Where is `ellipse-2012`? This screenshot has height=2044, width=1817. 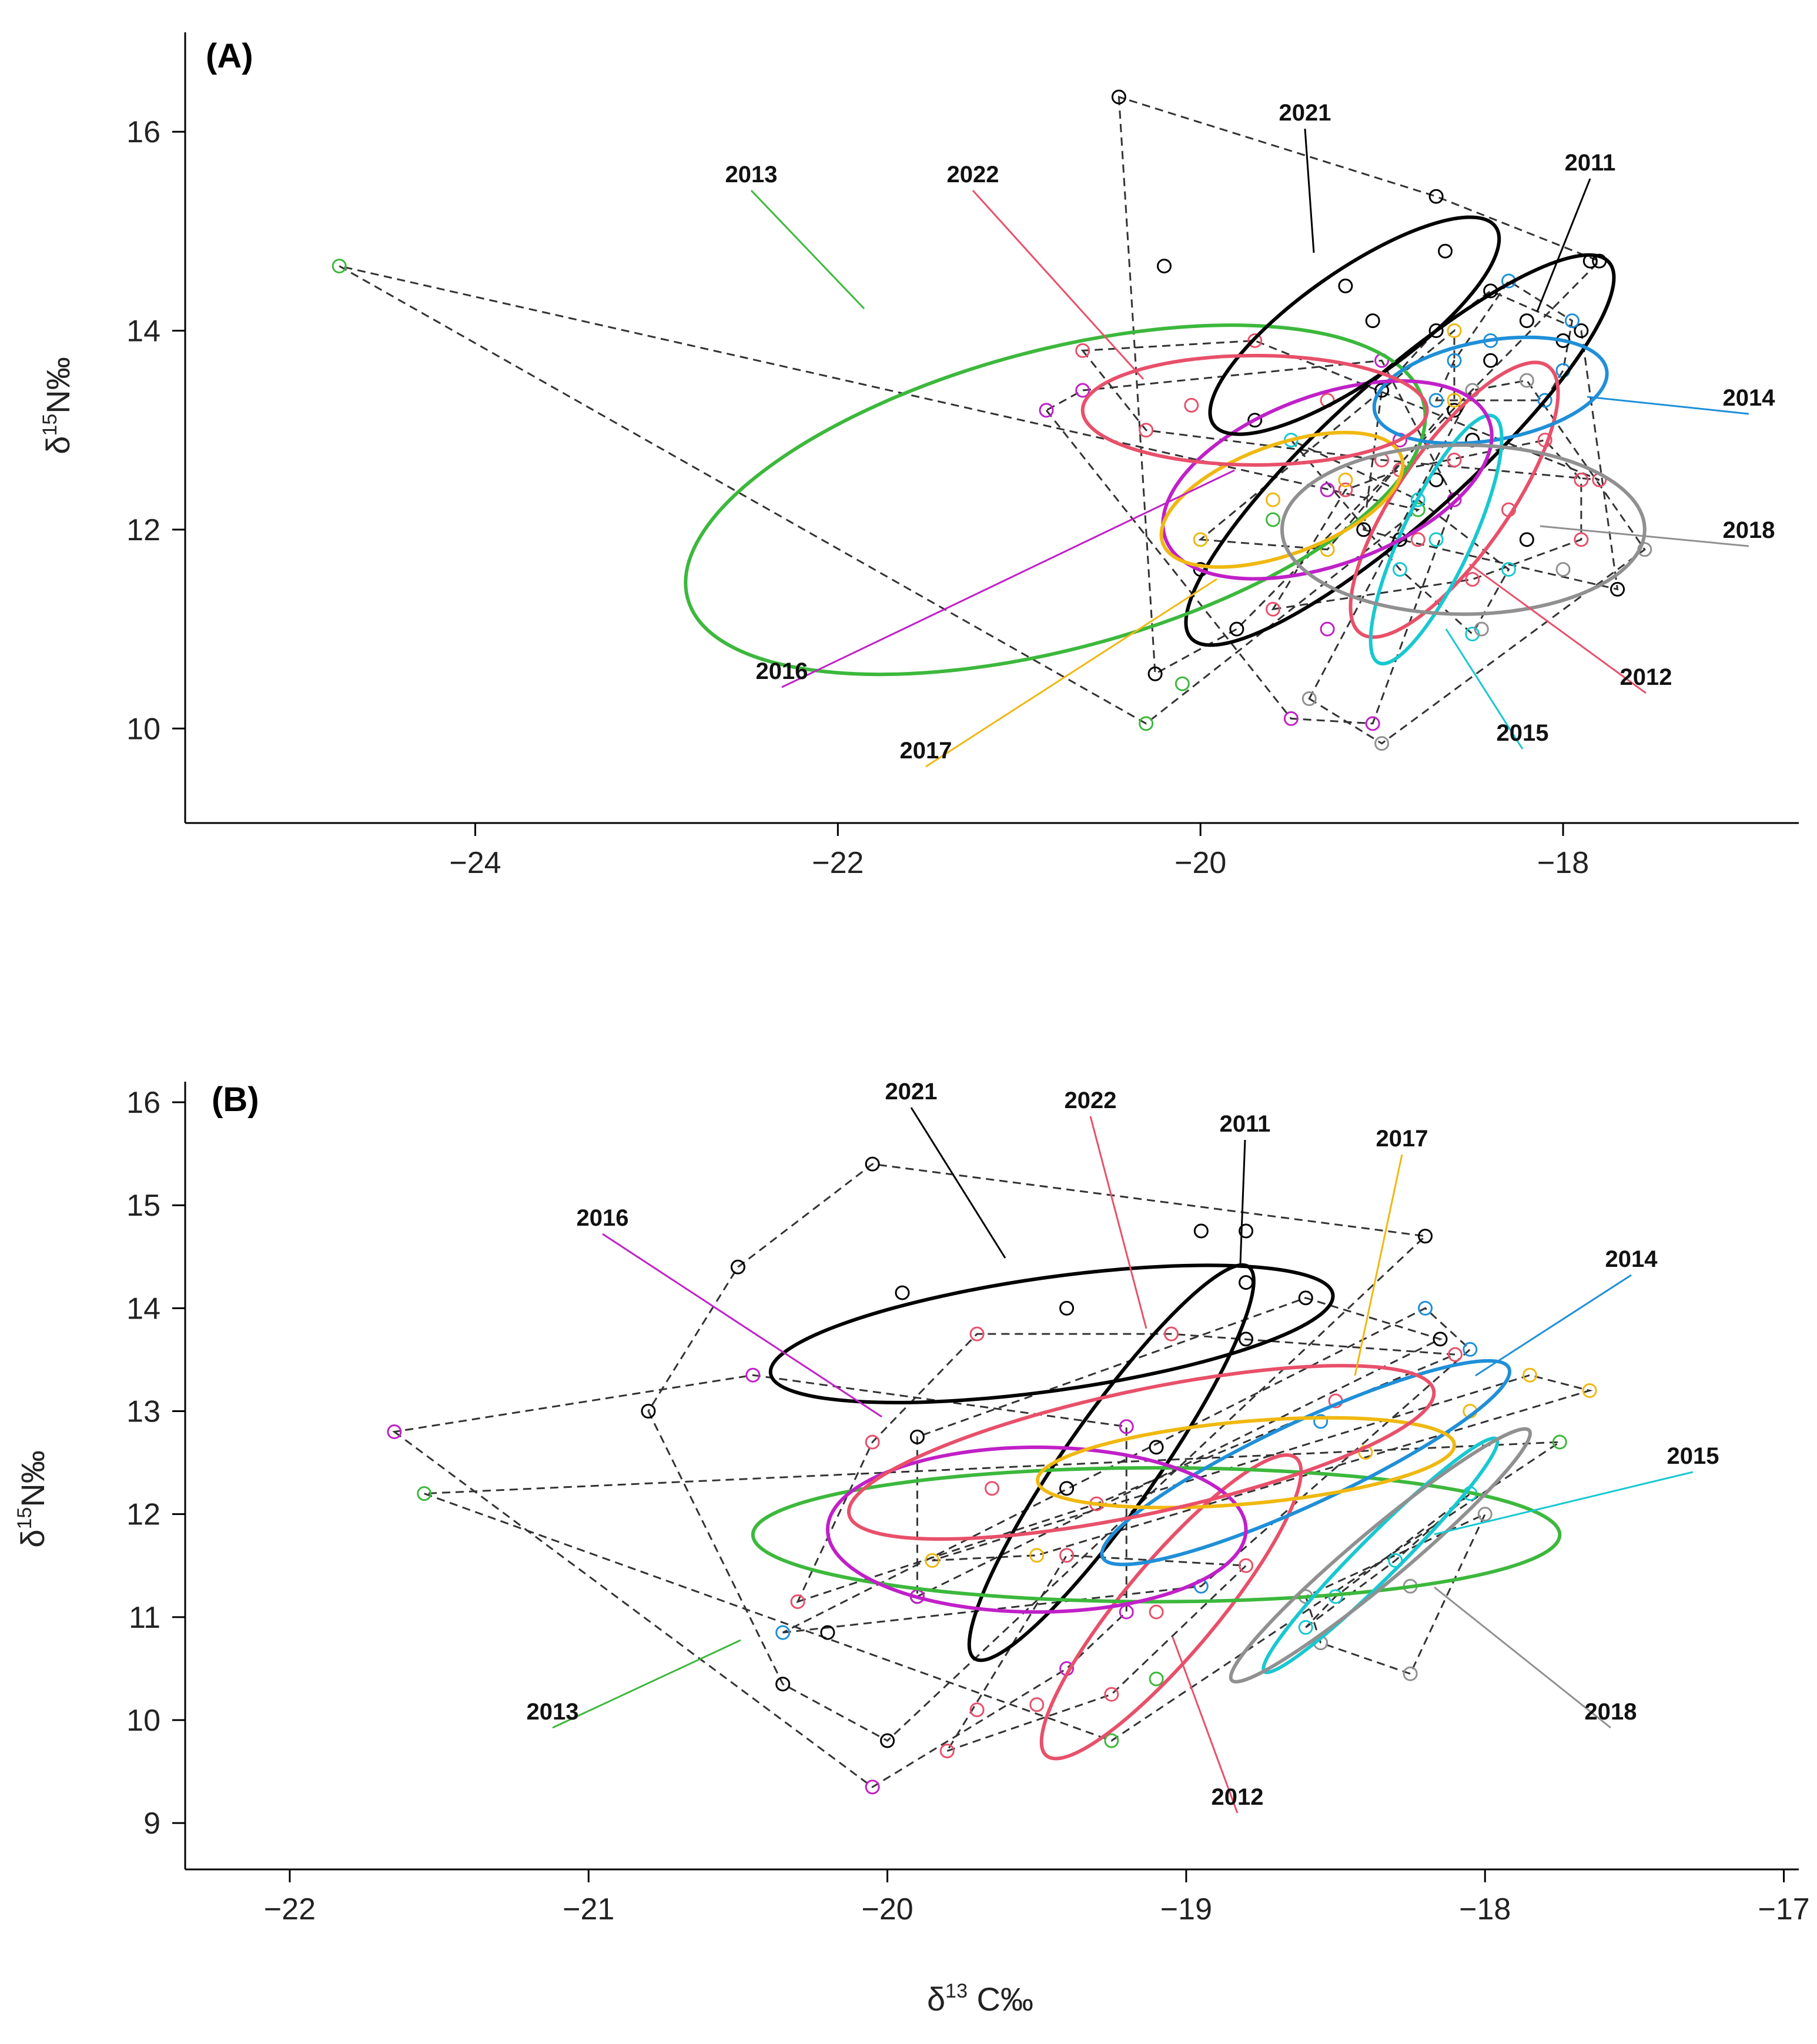 ellipse-2012 is located at coordinates (1454, 499).